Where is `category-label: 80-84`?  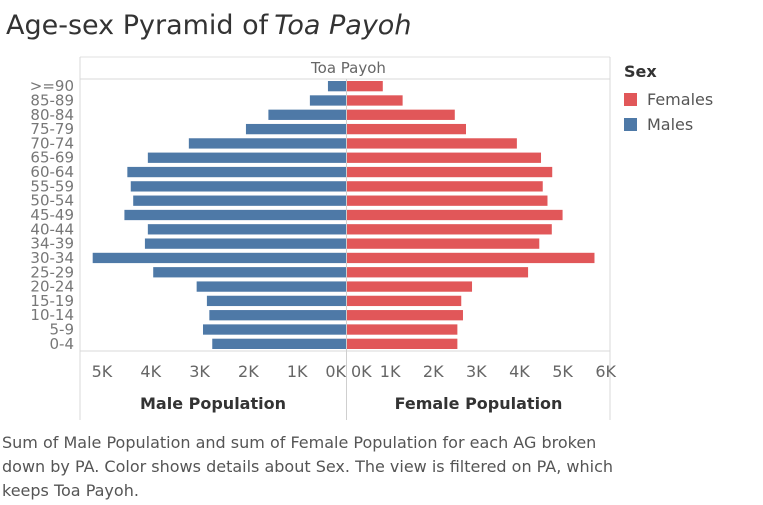
category-label: 80-84 is located at coordinates (52, 115).